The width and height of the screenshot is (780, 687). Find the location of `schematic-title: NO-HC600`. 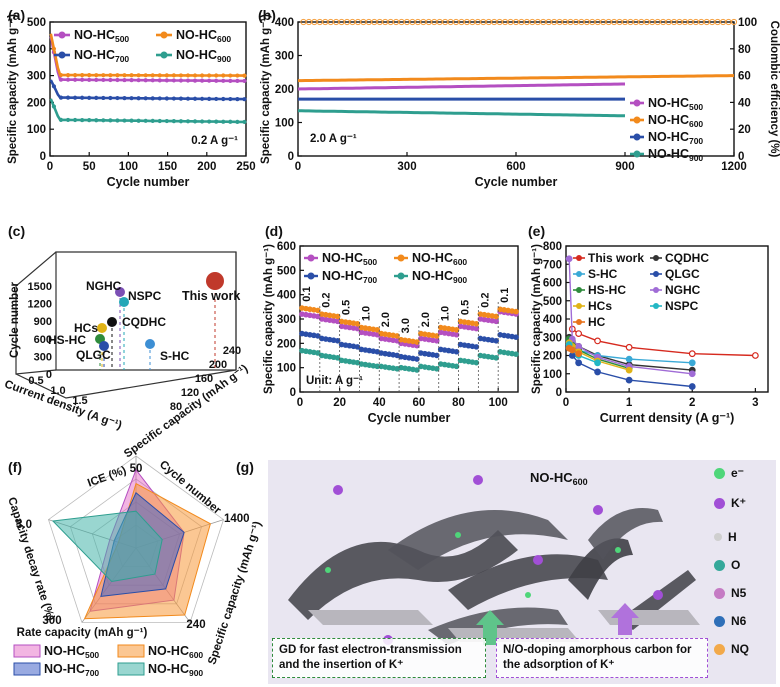

schematic-title: NO-HC600 is located at coordinates (559, 478).